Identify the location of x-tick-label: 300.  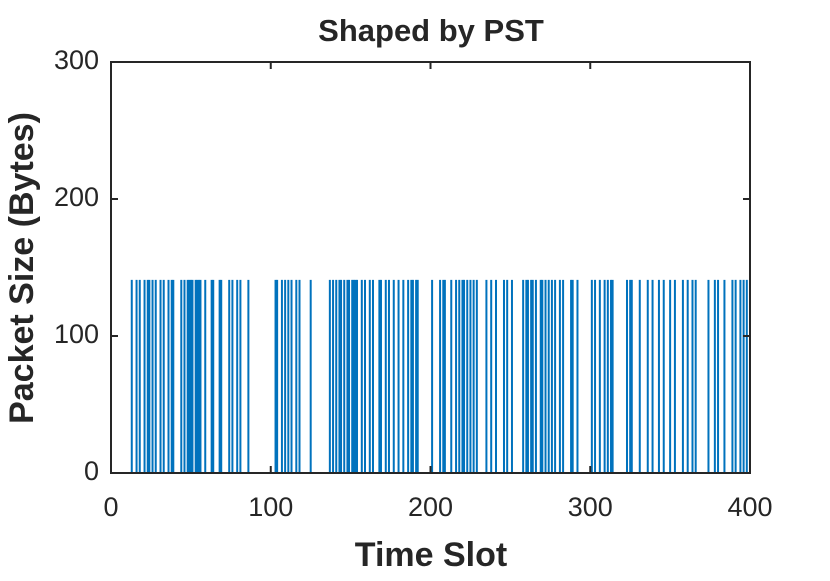
(590, 507).